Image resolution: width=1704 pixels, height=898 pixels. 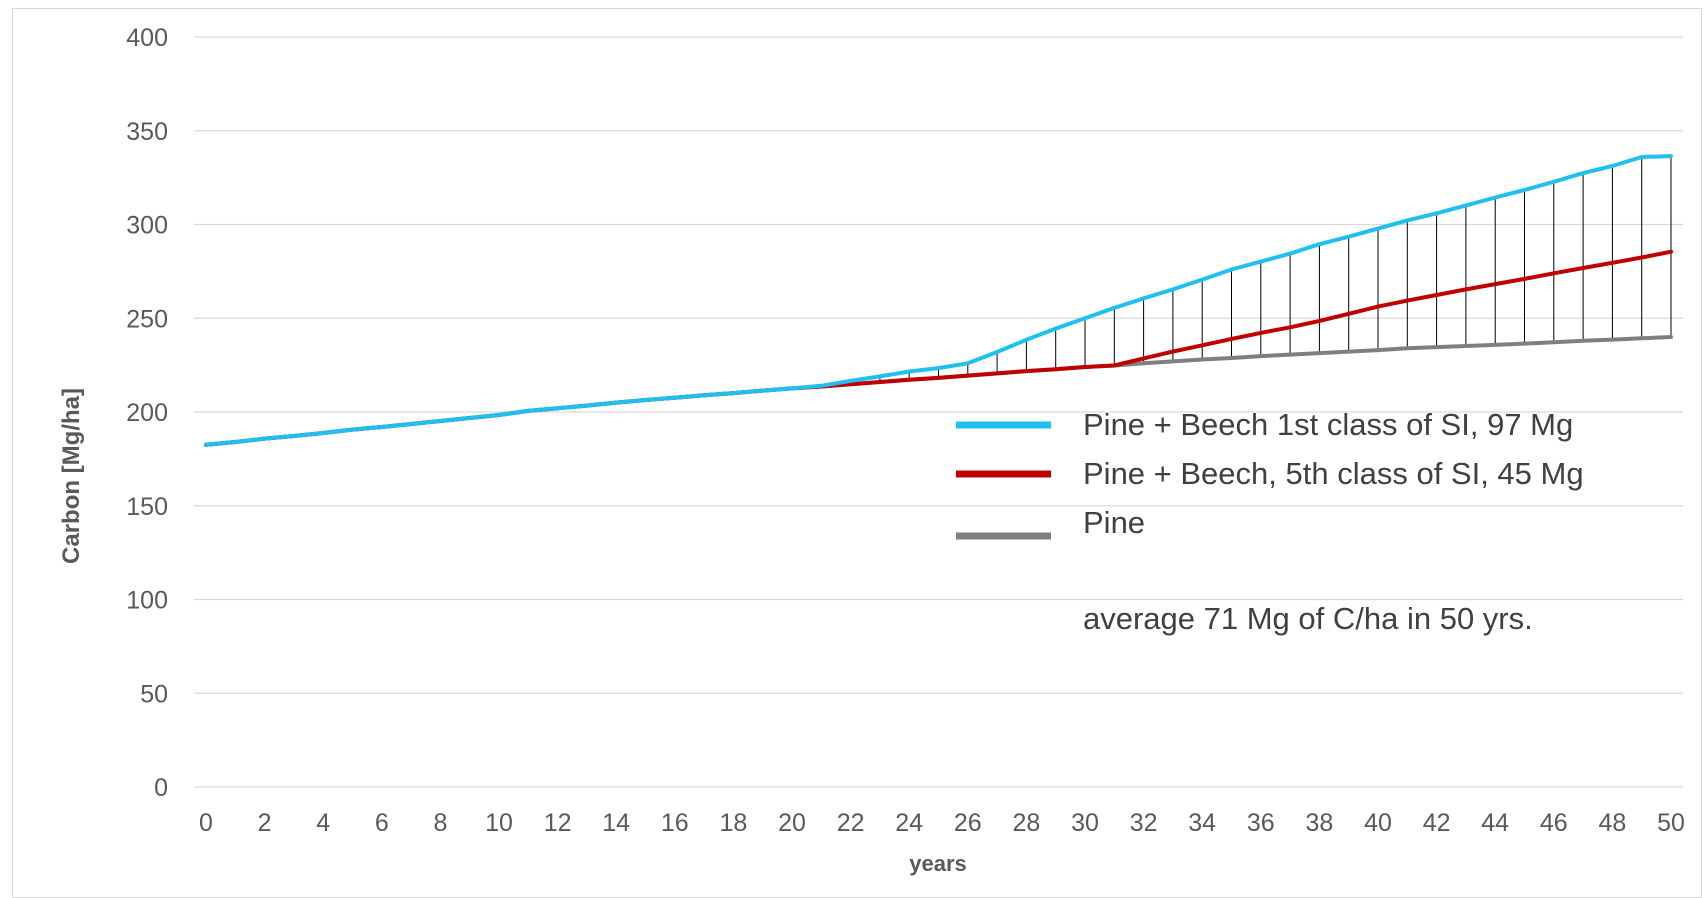 What do you see at coordinates (1671, 823) in the screenshot?
I see `x-tick-label-50: 50` at bounding box center [1671, 823].